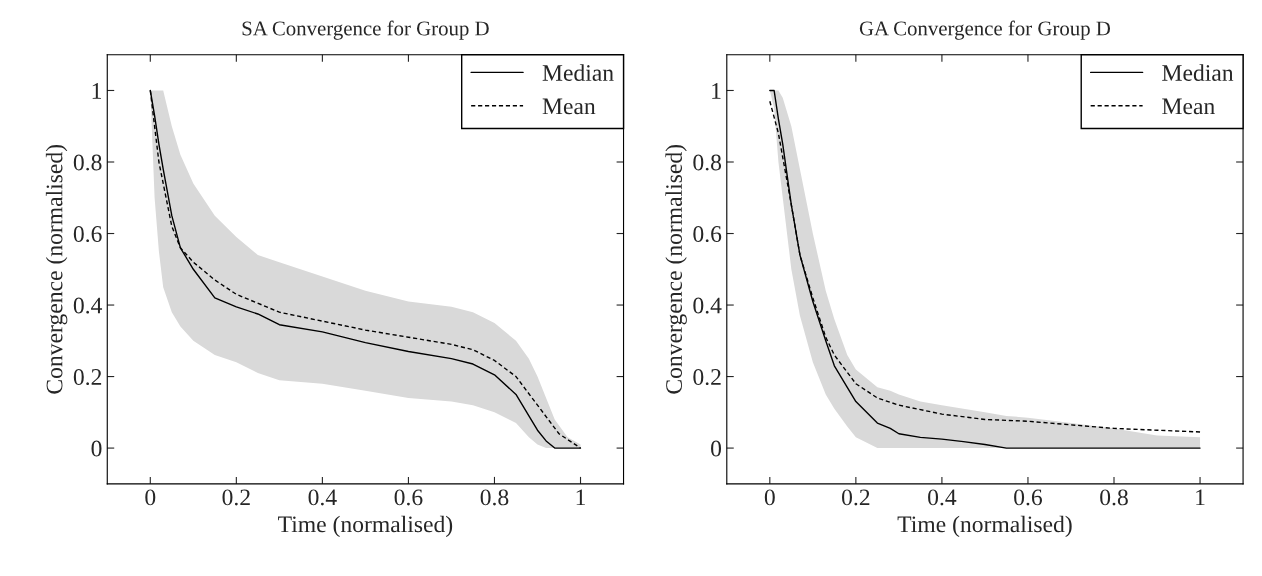 This screenshot has height=576, width=1262. What do you see at coordinates (985, 30) in the screenshot?
I see `chart-title: GA Convergence for Group D` at bounding box center [985, 30].